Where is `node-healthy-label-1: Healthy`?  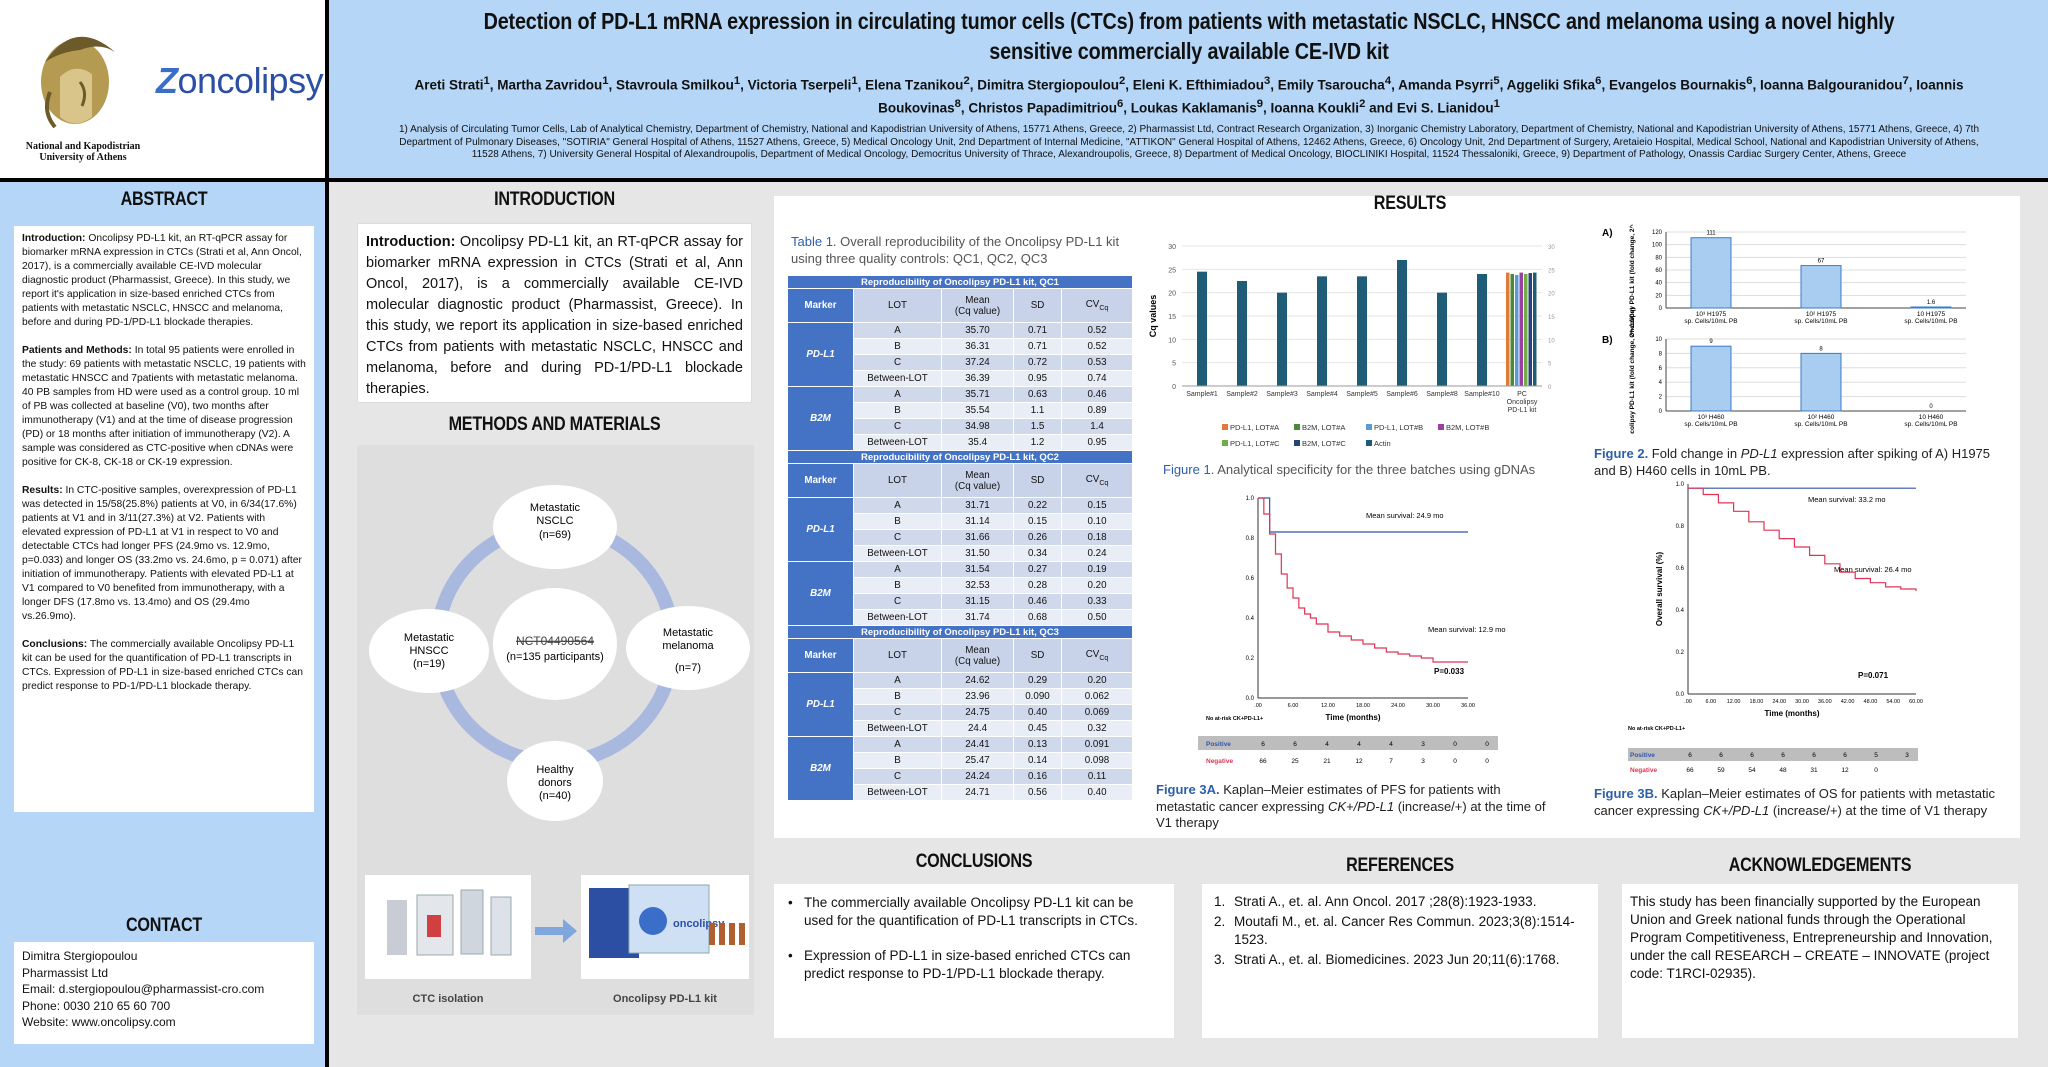
node-healthy-label-1: Healthy is located at coordinates (555, 770).